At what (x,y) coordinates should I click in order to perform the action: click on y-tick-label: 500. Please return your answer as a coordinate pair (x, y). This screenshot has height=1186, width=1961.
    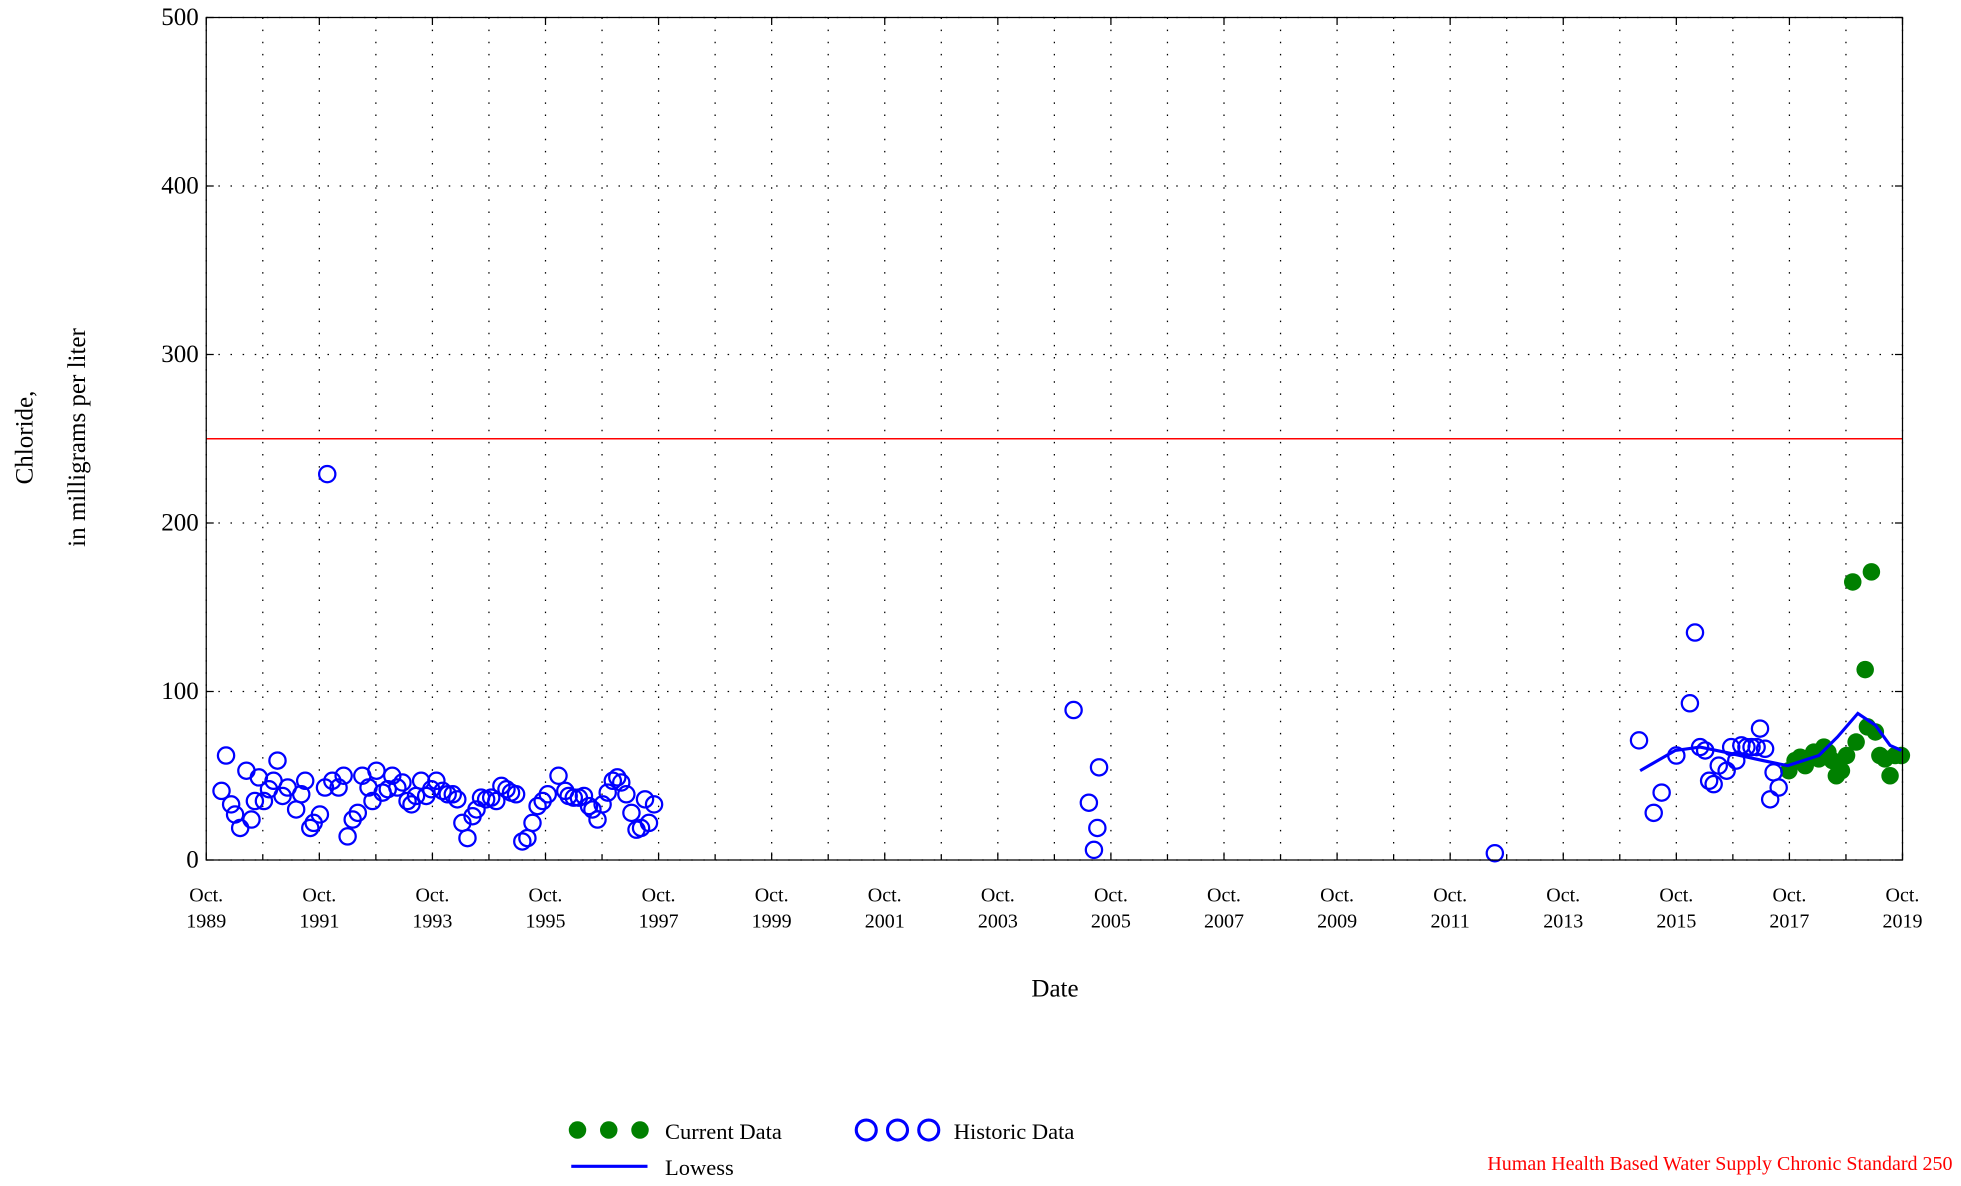
    Looking at the image, I should click on (180, 17).